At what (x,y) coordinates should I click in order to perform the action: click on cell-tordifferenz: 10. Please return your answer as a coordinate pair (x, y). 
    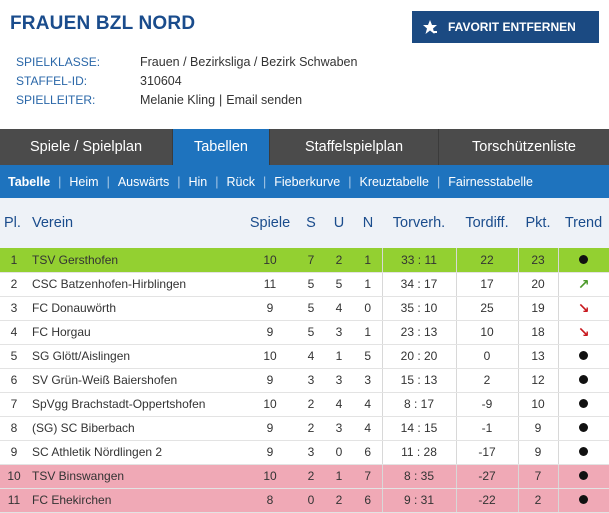
    Looking at the image, I should click on (487, 332).